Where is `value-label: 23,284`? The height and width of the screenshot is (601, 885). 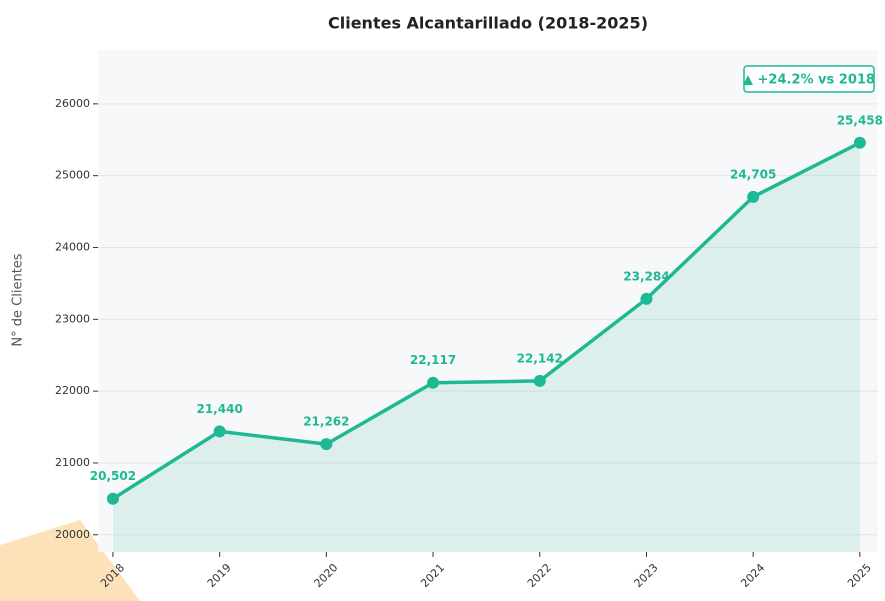
value-label: 23,284 is located at coordinates (646, 276).